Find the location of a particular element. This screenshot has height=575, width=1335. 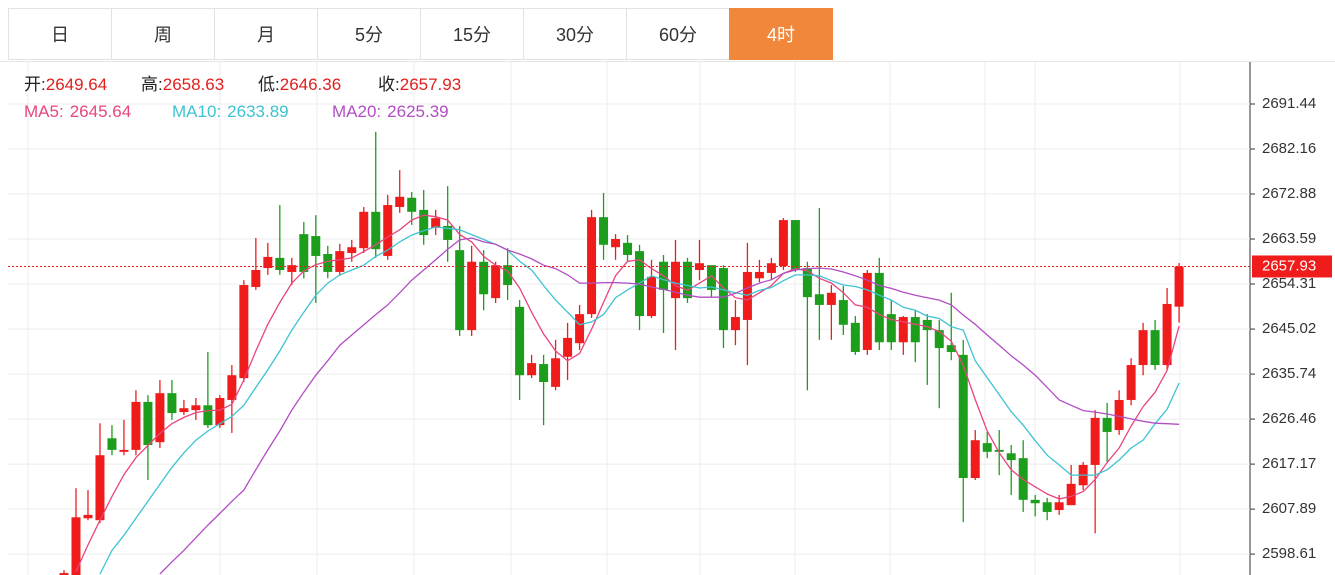

period-tabs: 日 周 月 5分 15分 30分 60分 4时 is located at coordinates (420, 34).